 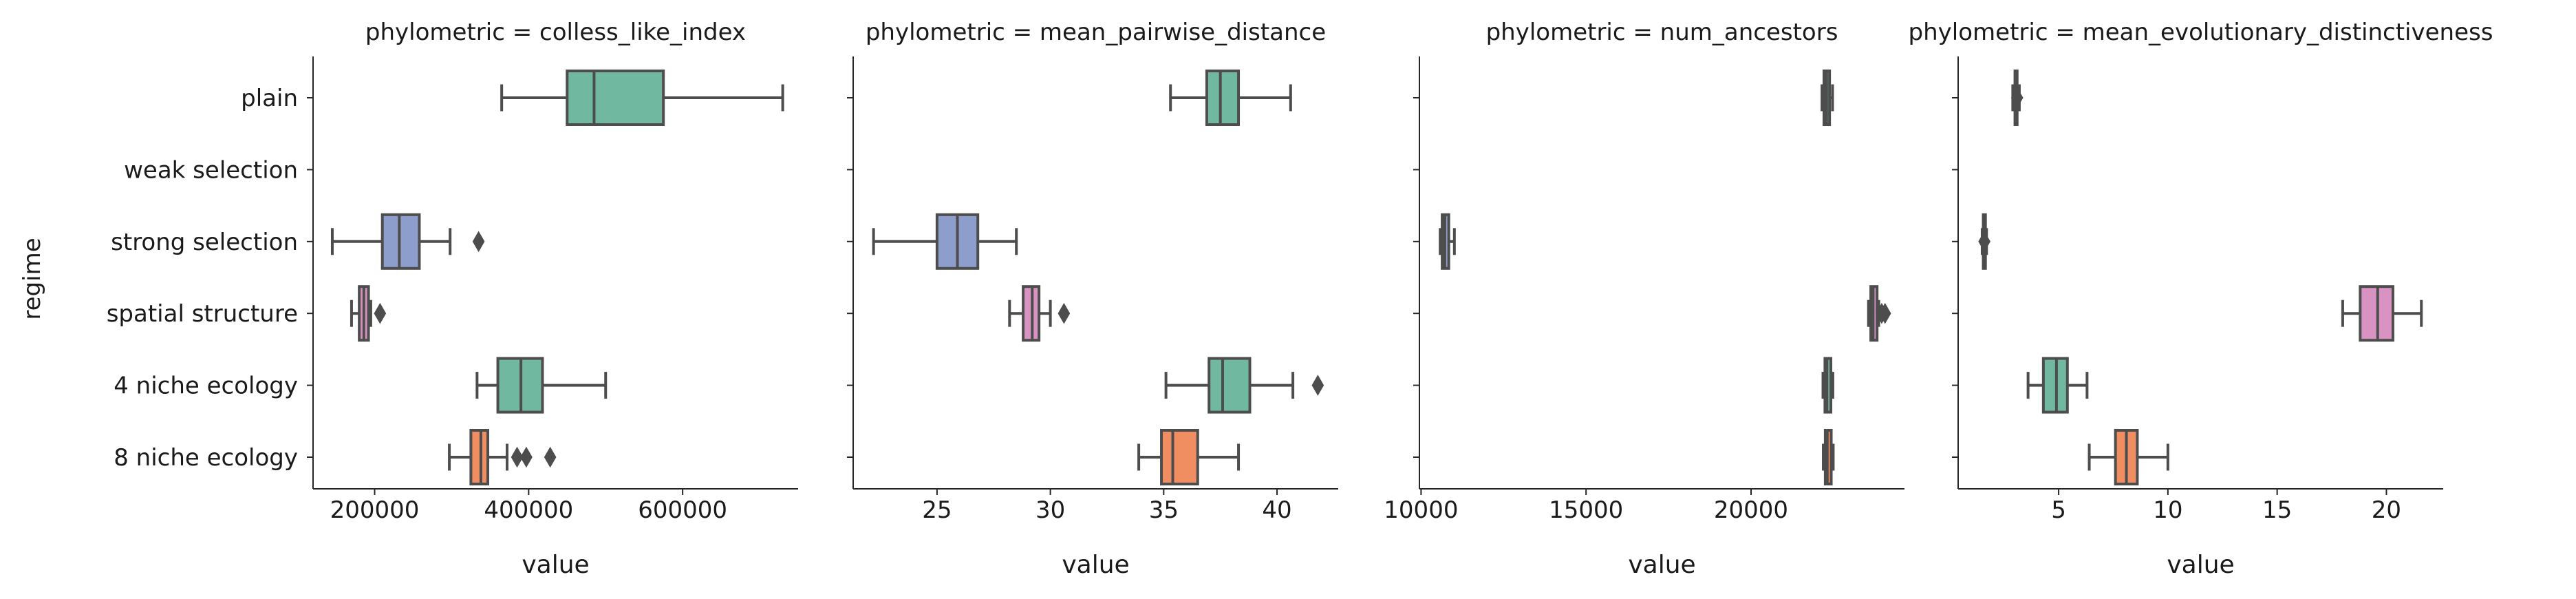 What do you see at coordinates (1164, 510) in the screenshot?
I see `x-tick-label: 35` at bounding box center [1164, 510].